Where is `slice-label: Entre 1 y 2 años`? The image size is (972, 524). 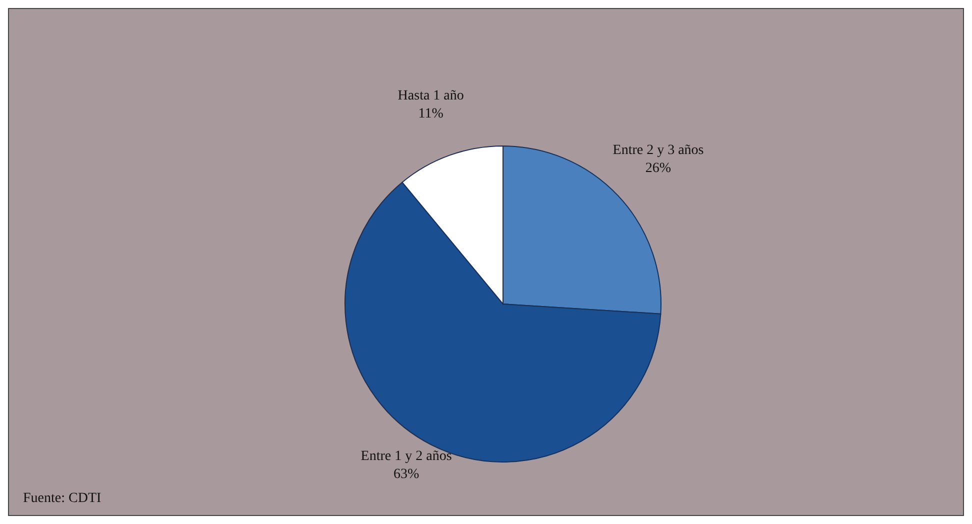 slice-label: Entre 1 y 2 años is located at coordinates (406, 456).